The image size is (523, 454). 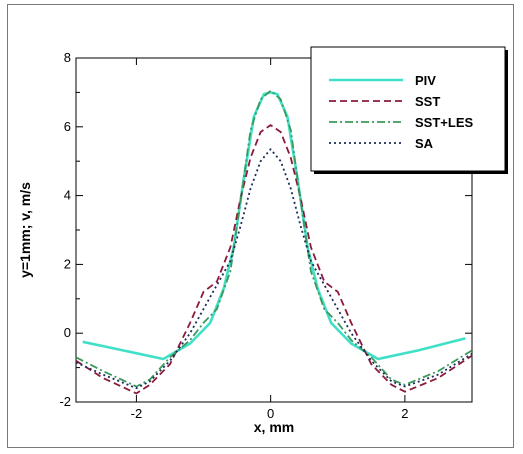 I want to click on y-axis-title: y=1mm; v, m/s, so click(x=25, y=230).